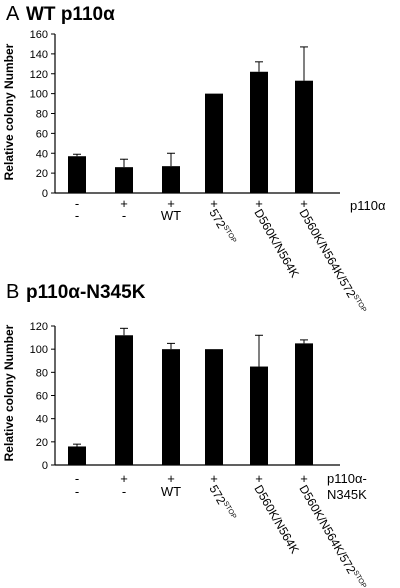 The width and height of the screenshot is (400, 588). I want to click on panel-b-title: p110α-N345K, so click(86, 292).